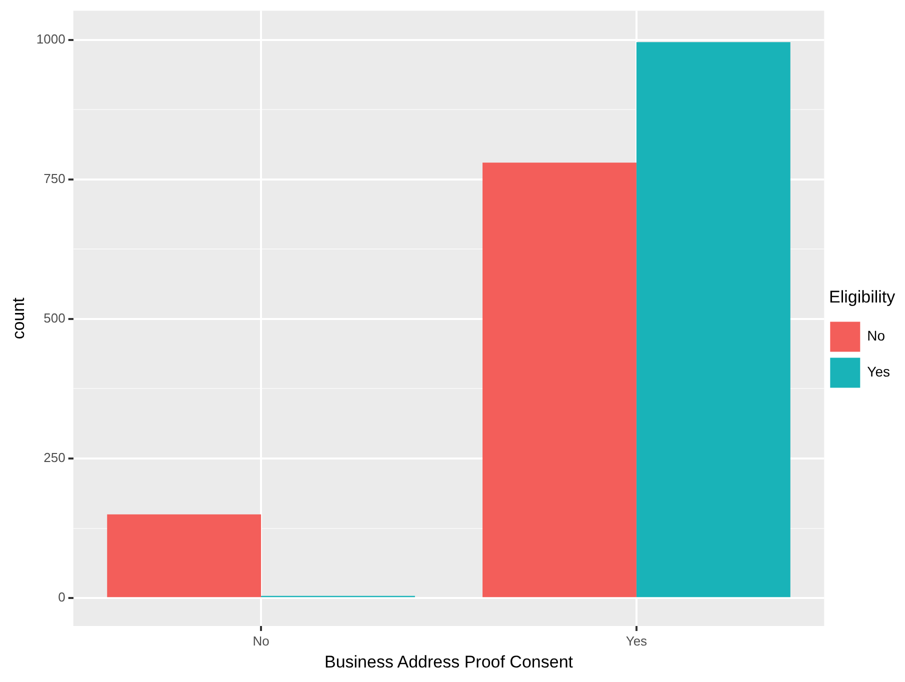 The width and height of the screenshot is (905, 682). What do you see at coordinates (55, 458) in the screenshot?
I see `y-tick-label: 250` at bounding box center [55, 458].